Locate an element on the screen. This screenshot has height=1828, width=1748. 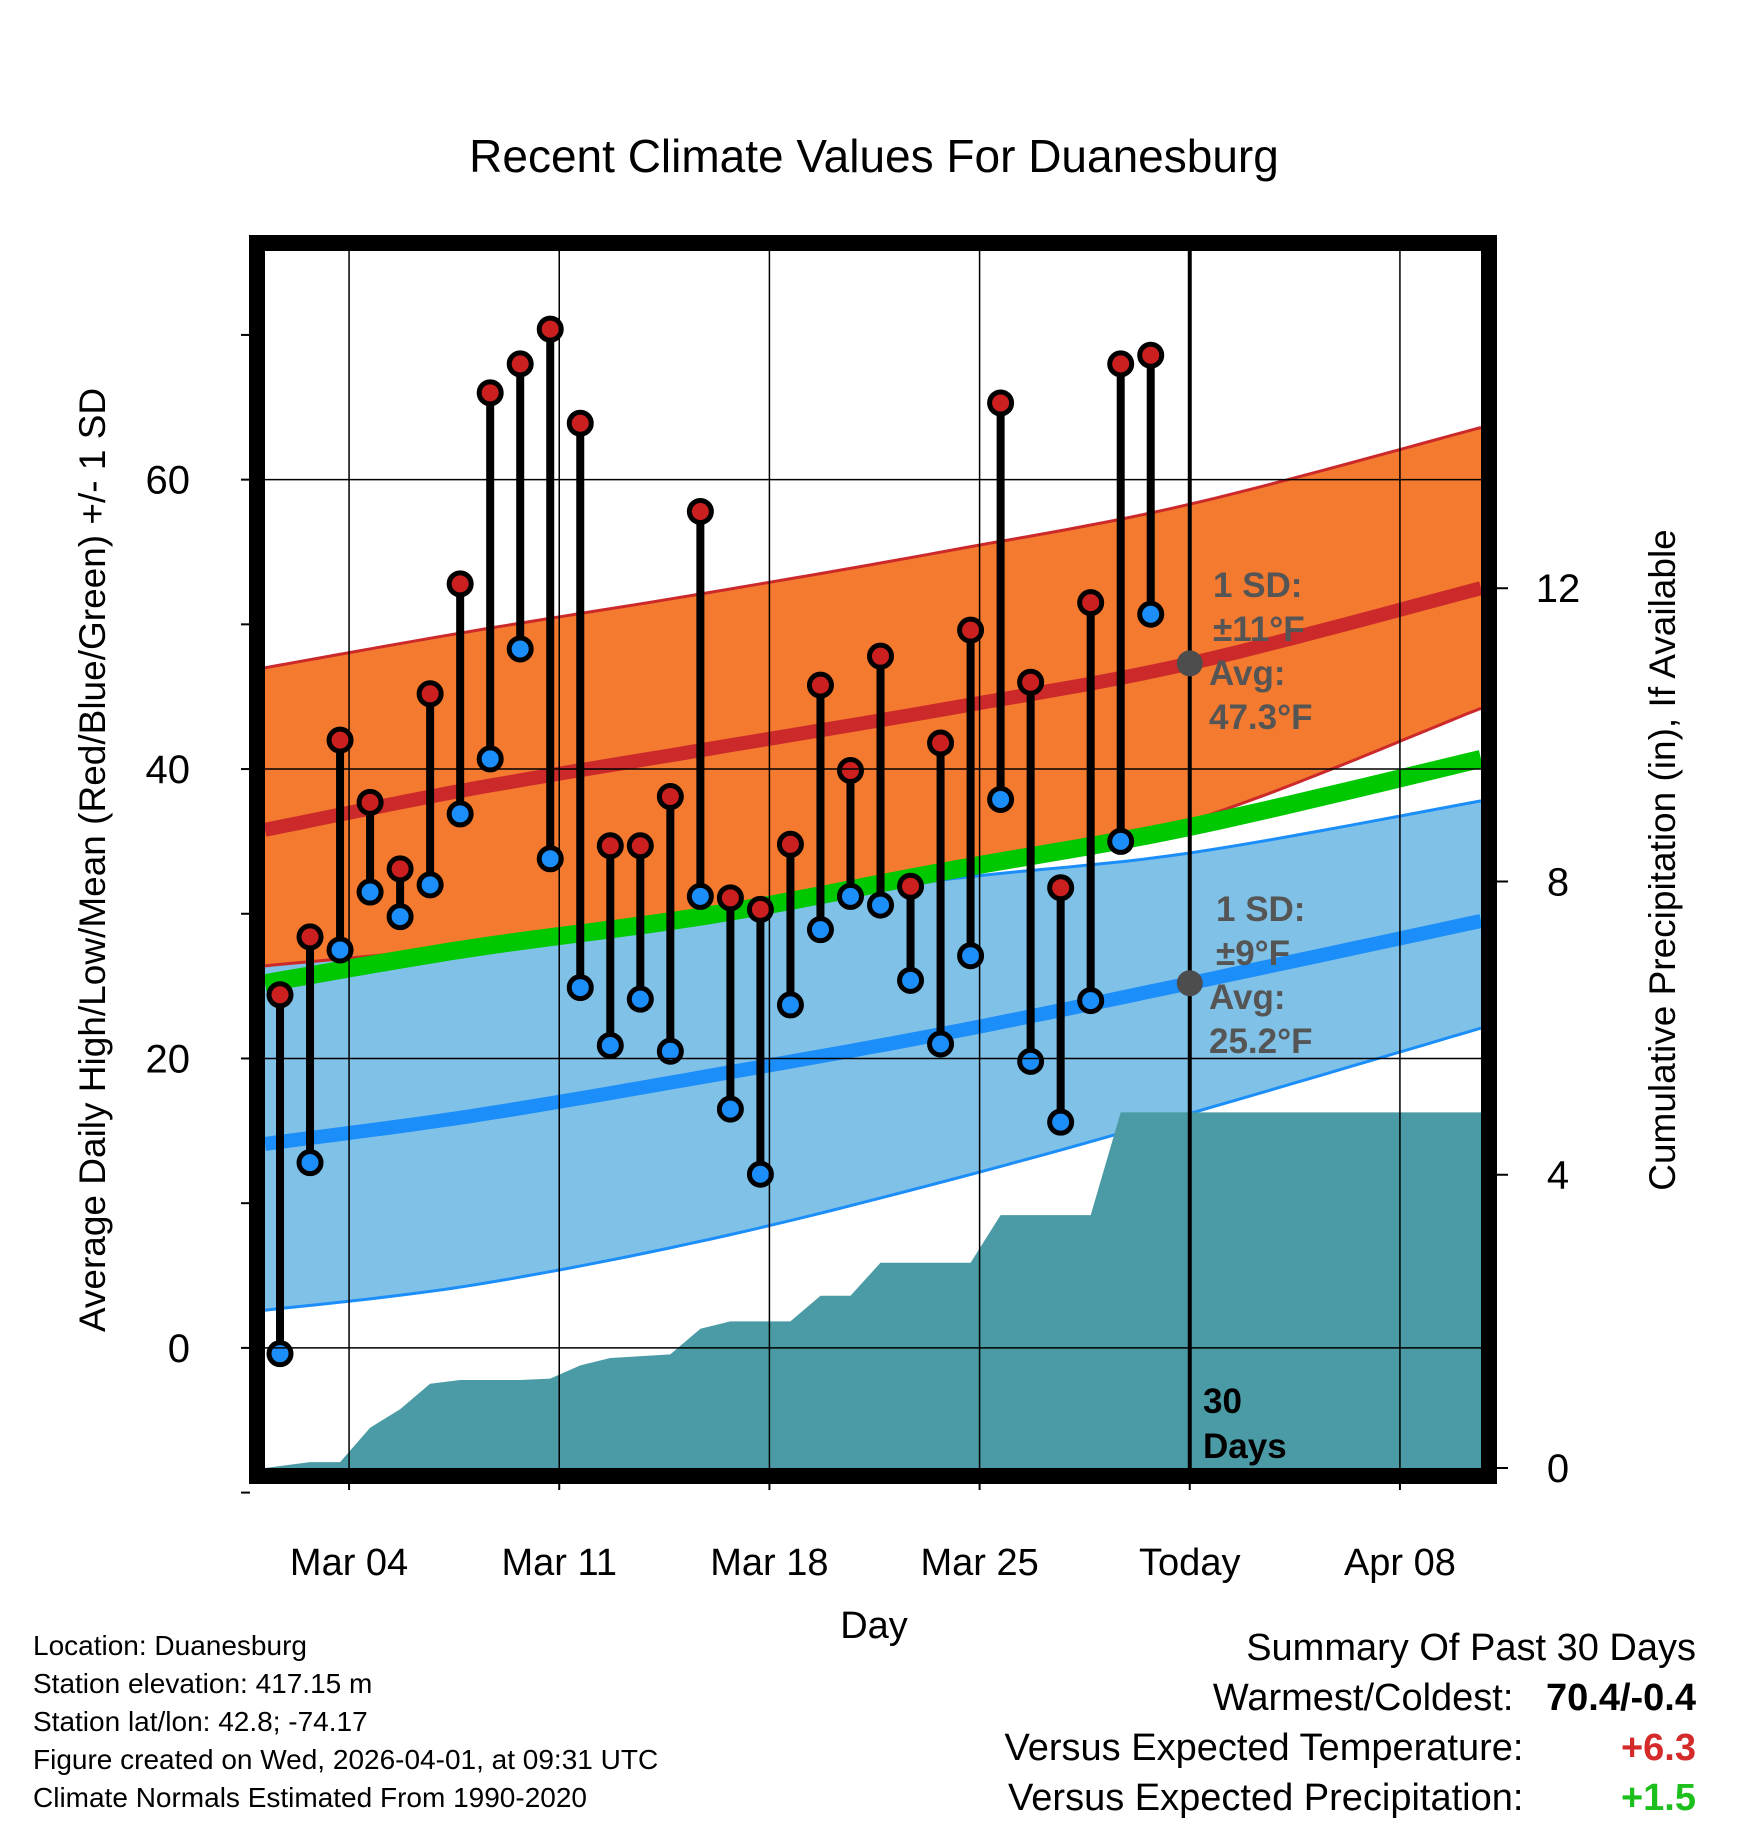
y-tick-label: 20 is located at coordinates (168, 1059).